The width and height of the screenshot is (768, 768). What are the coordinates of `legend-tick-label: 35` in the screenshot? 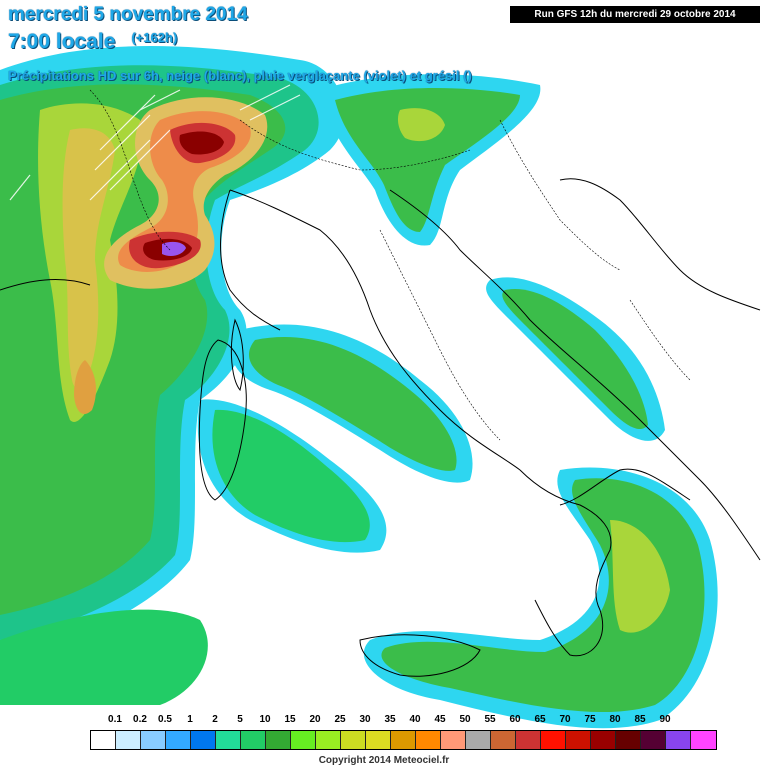 It's located at (390, 719).